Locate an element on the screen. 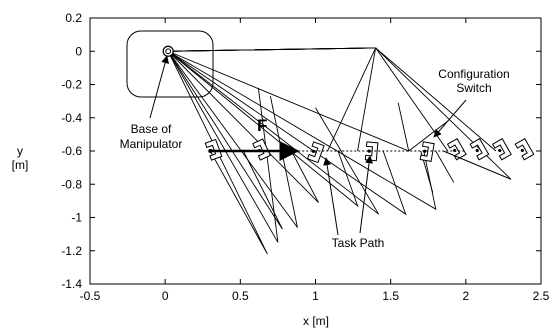 This screenshot has width=557, height=329. x-tick-label: 2 is located at coordinates (465, 296).